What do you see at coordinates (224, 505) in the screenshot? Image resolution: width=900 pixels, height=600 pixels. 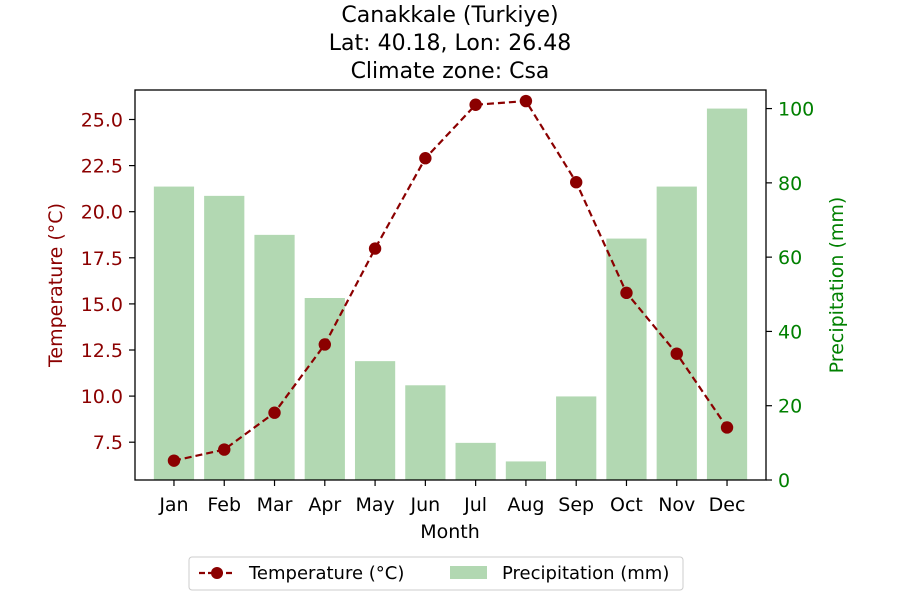 I see `x-tick-label-feb: Feb` at bounding box center [224, 505].